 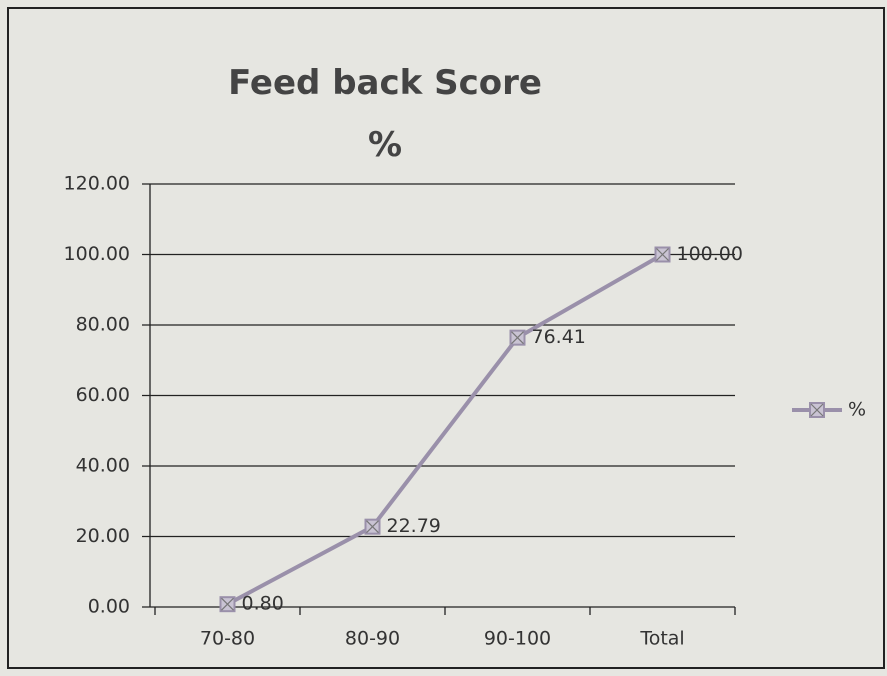 I want to click on y-tick-label: 40.00, so click(x=103, y=466).